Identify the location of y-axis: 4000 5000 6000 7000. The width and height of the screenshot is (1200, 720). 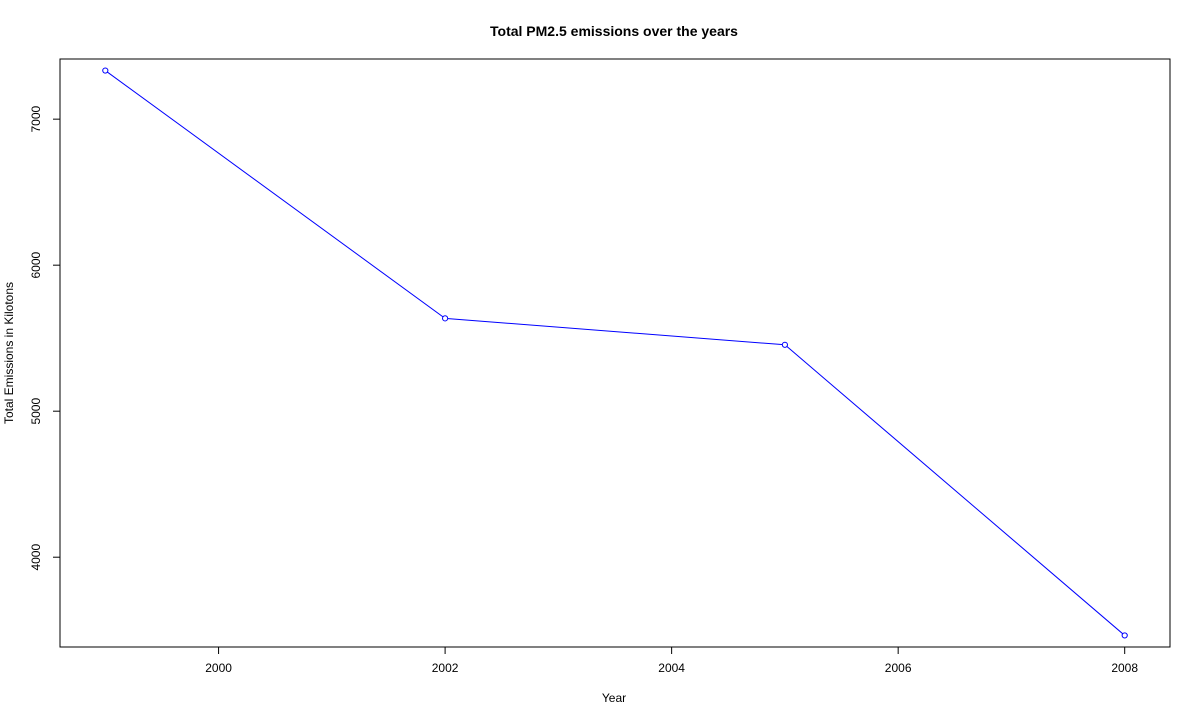
(45, 338).